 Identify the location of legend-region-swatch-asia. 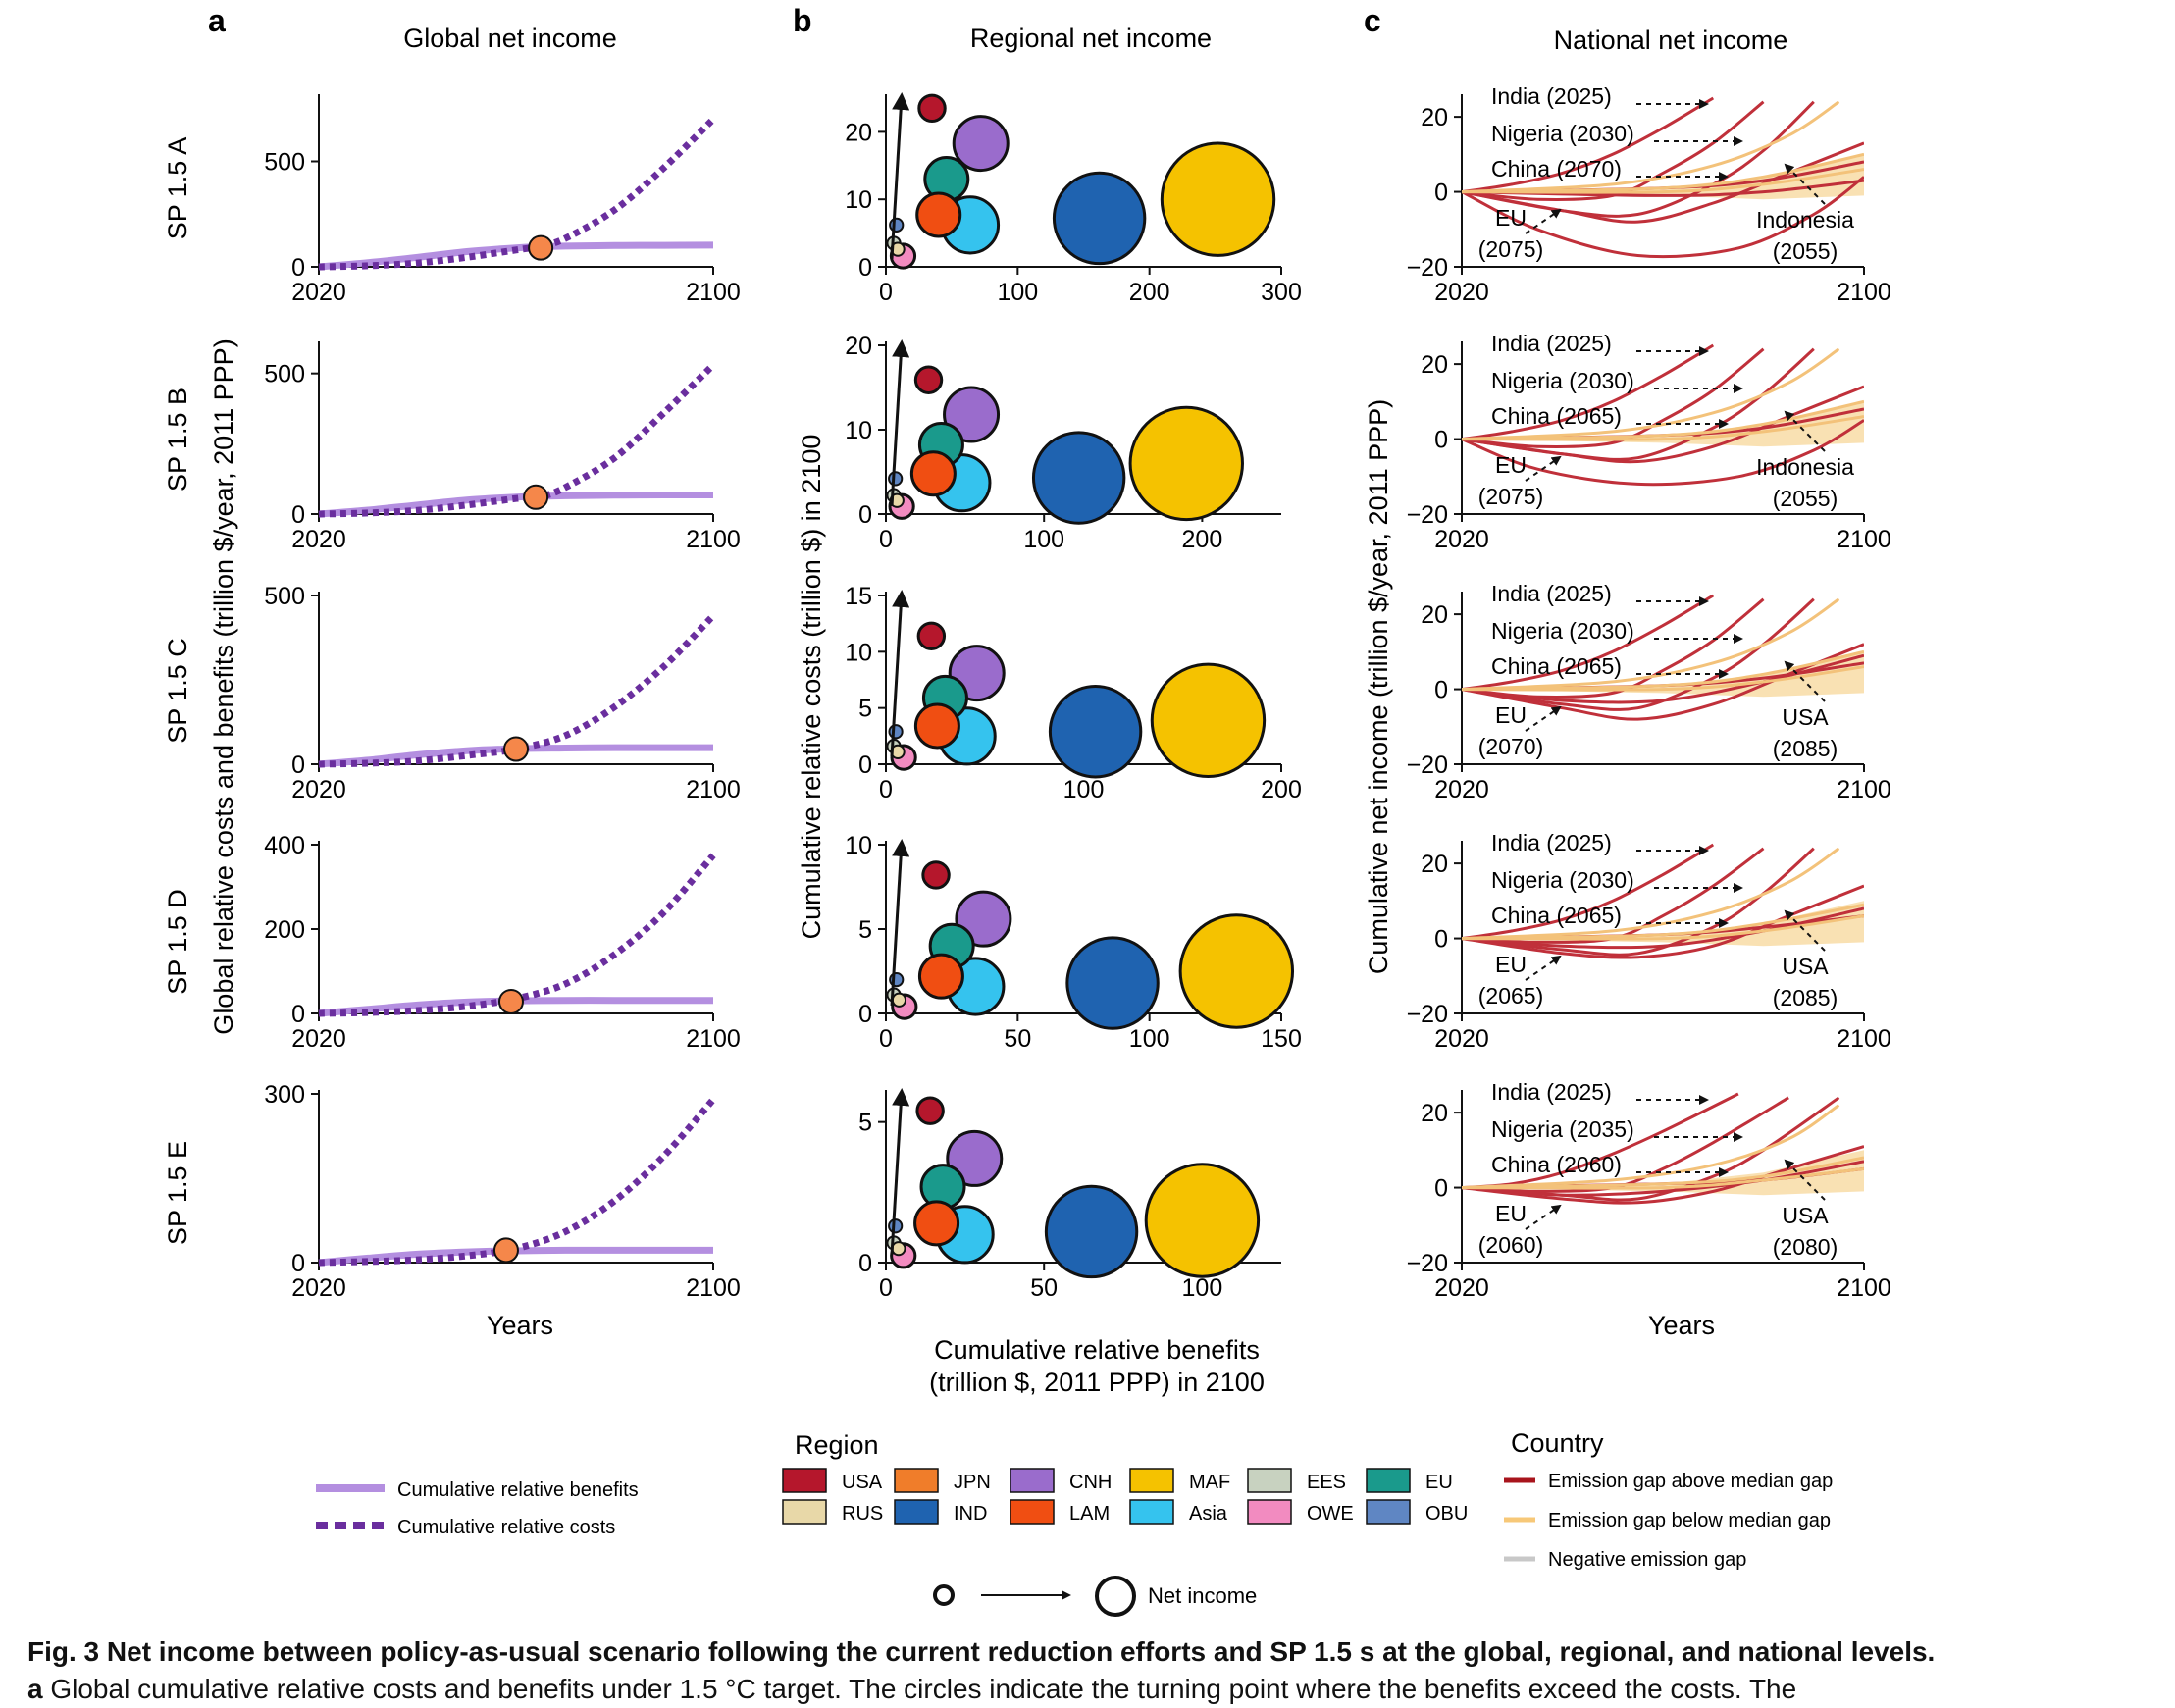
(1151, 1512).